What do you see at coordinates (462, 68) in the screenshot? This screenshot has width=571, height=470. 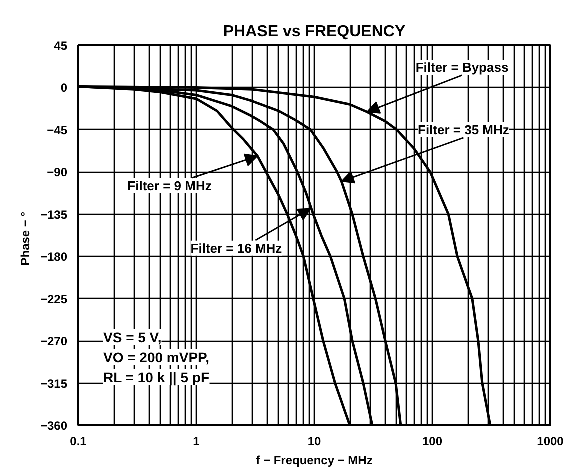 I see `annotation: Filter = Bypass` at bounding box center [462, 68].